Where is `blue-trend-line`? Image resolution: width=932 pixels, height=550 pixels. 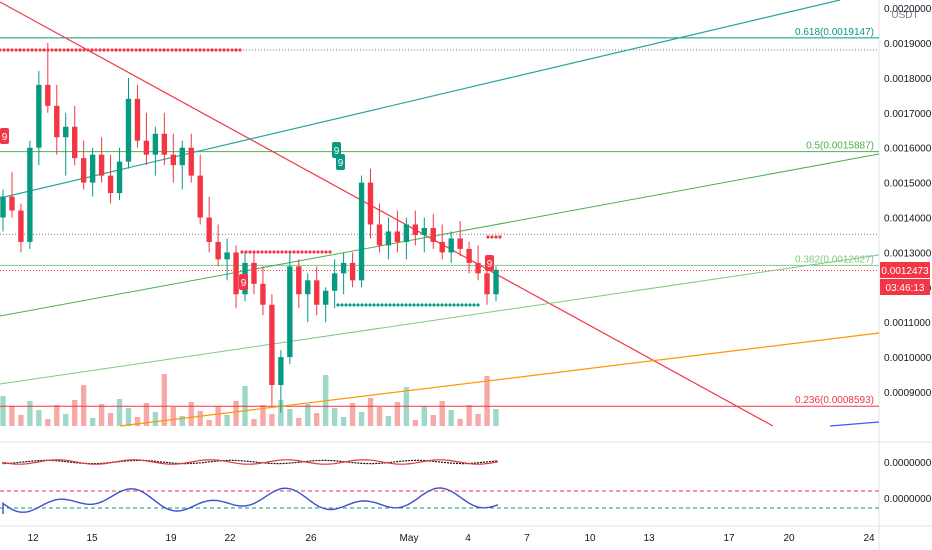 blue-trend-line is located at coordinates (854, 424).